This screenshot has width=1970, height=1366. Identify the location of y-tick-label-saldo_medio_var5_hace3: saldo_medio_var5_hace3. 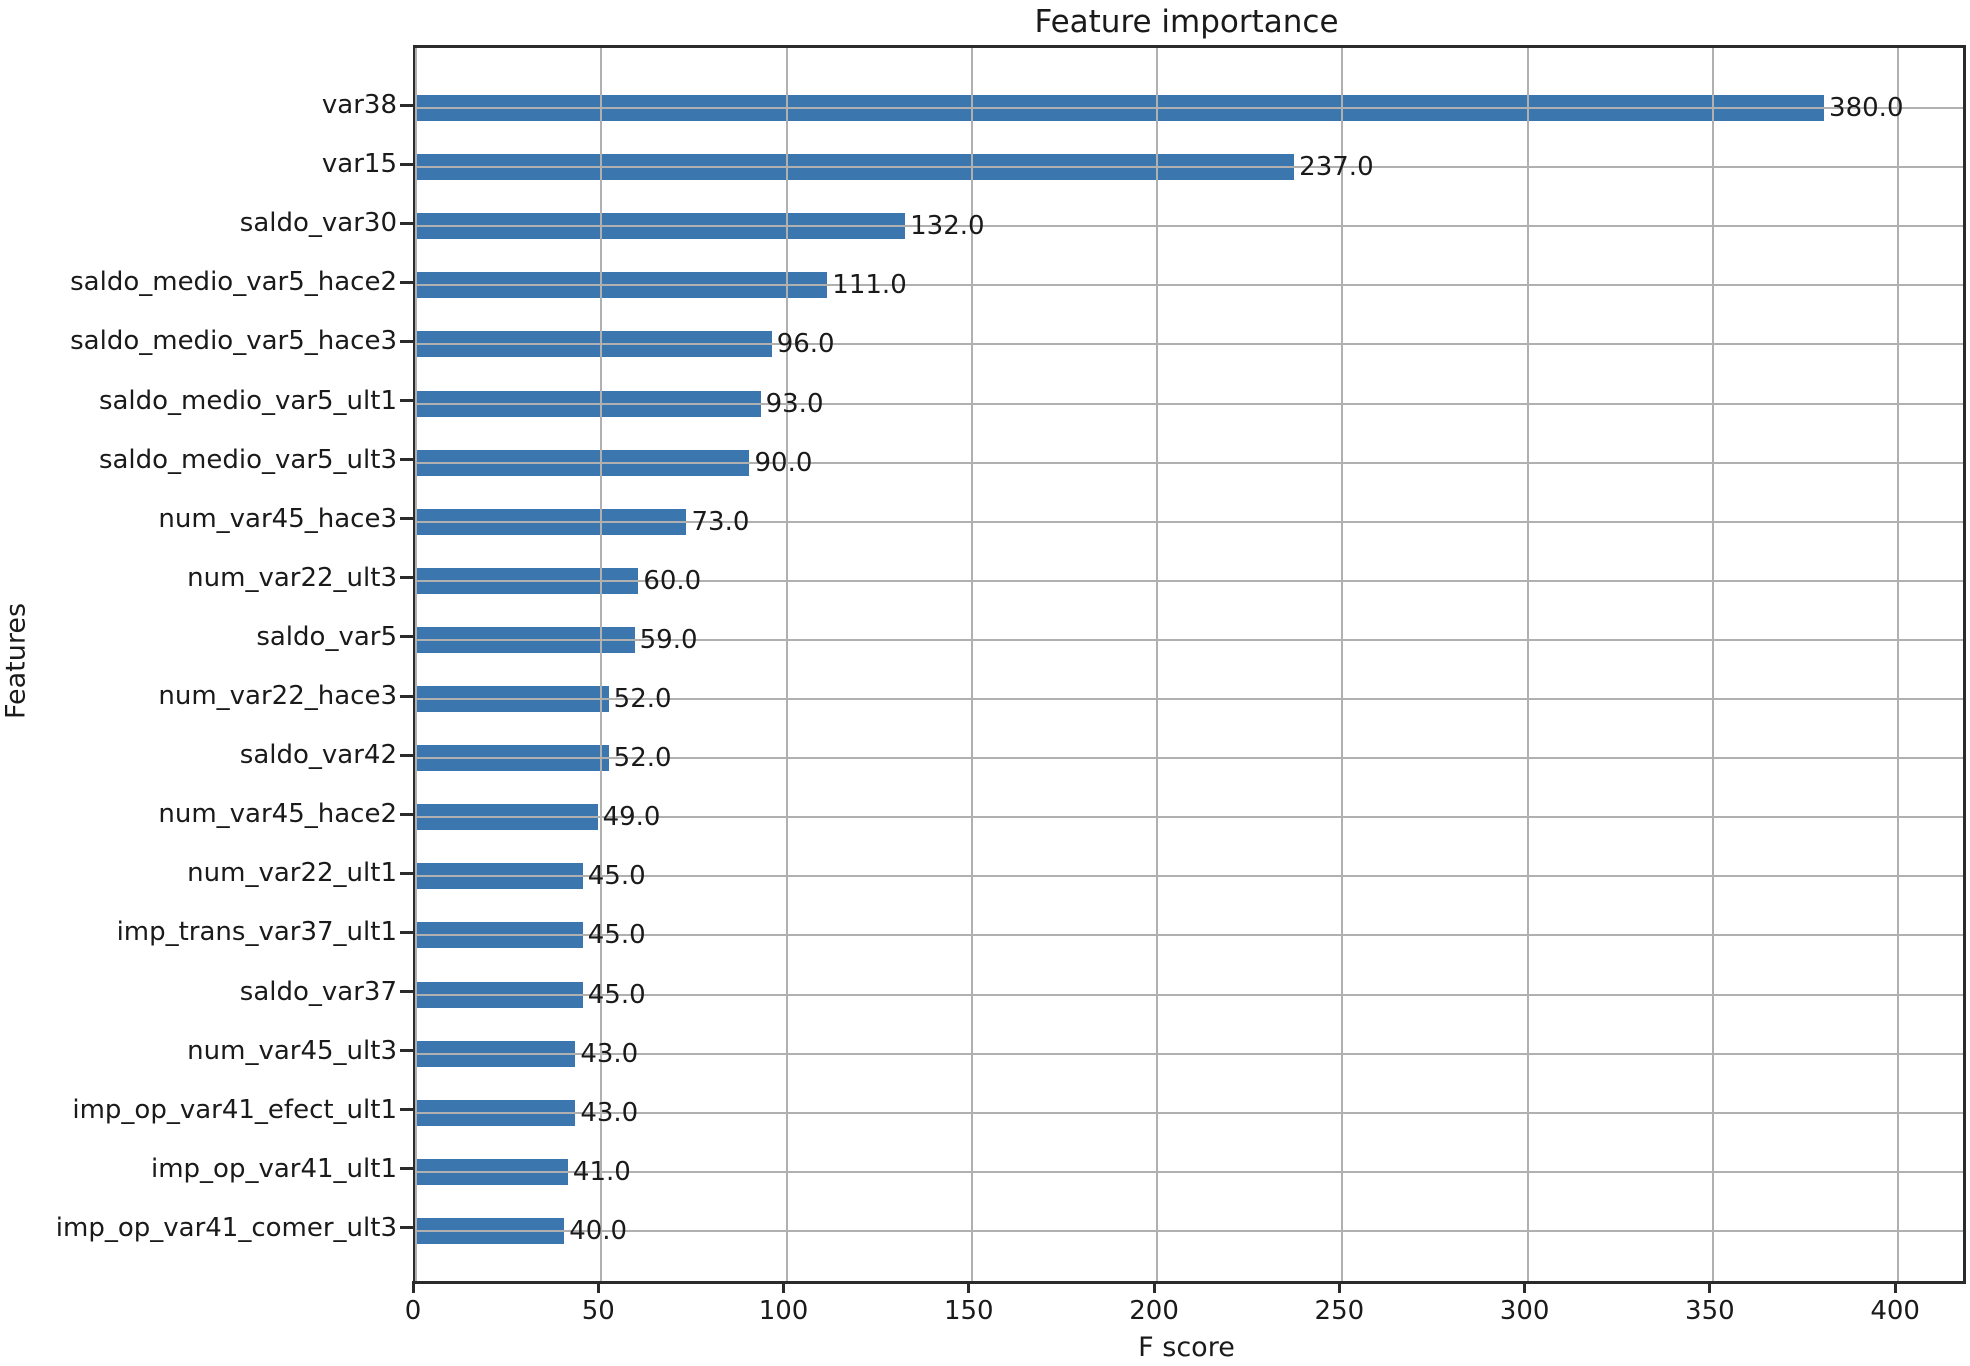
(233, 341).